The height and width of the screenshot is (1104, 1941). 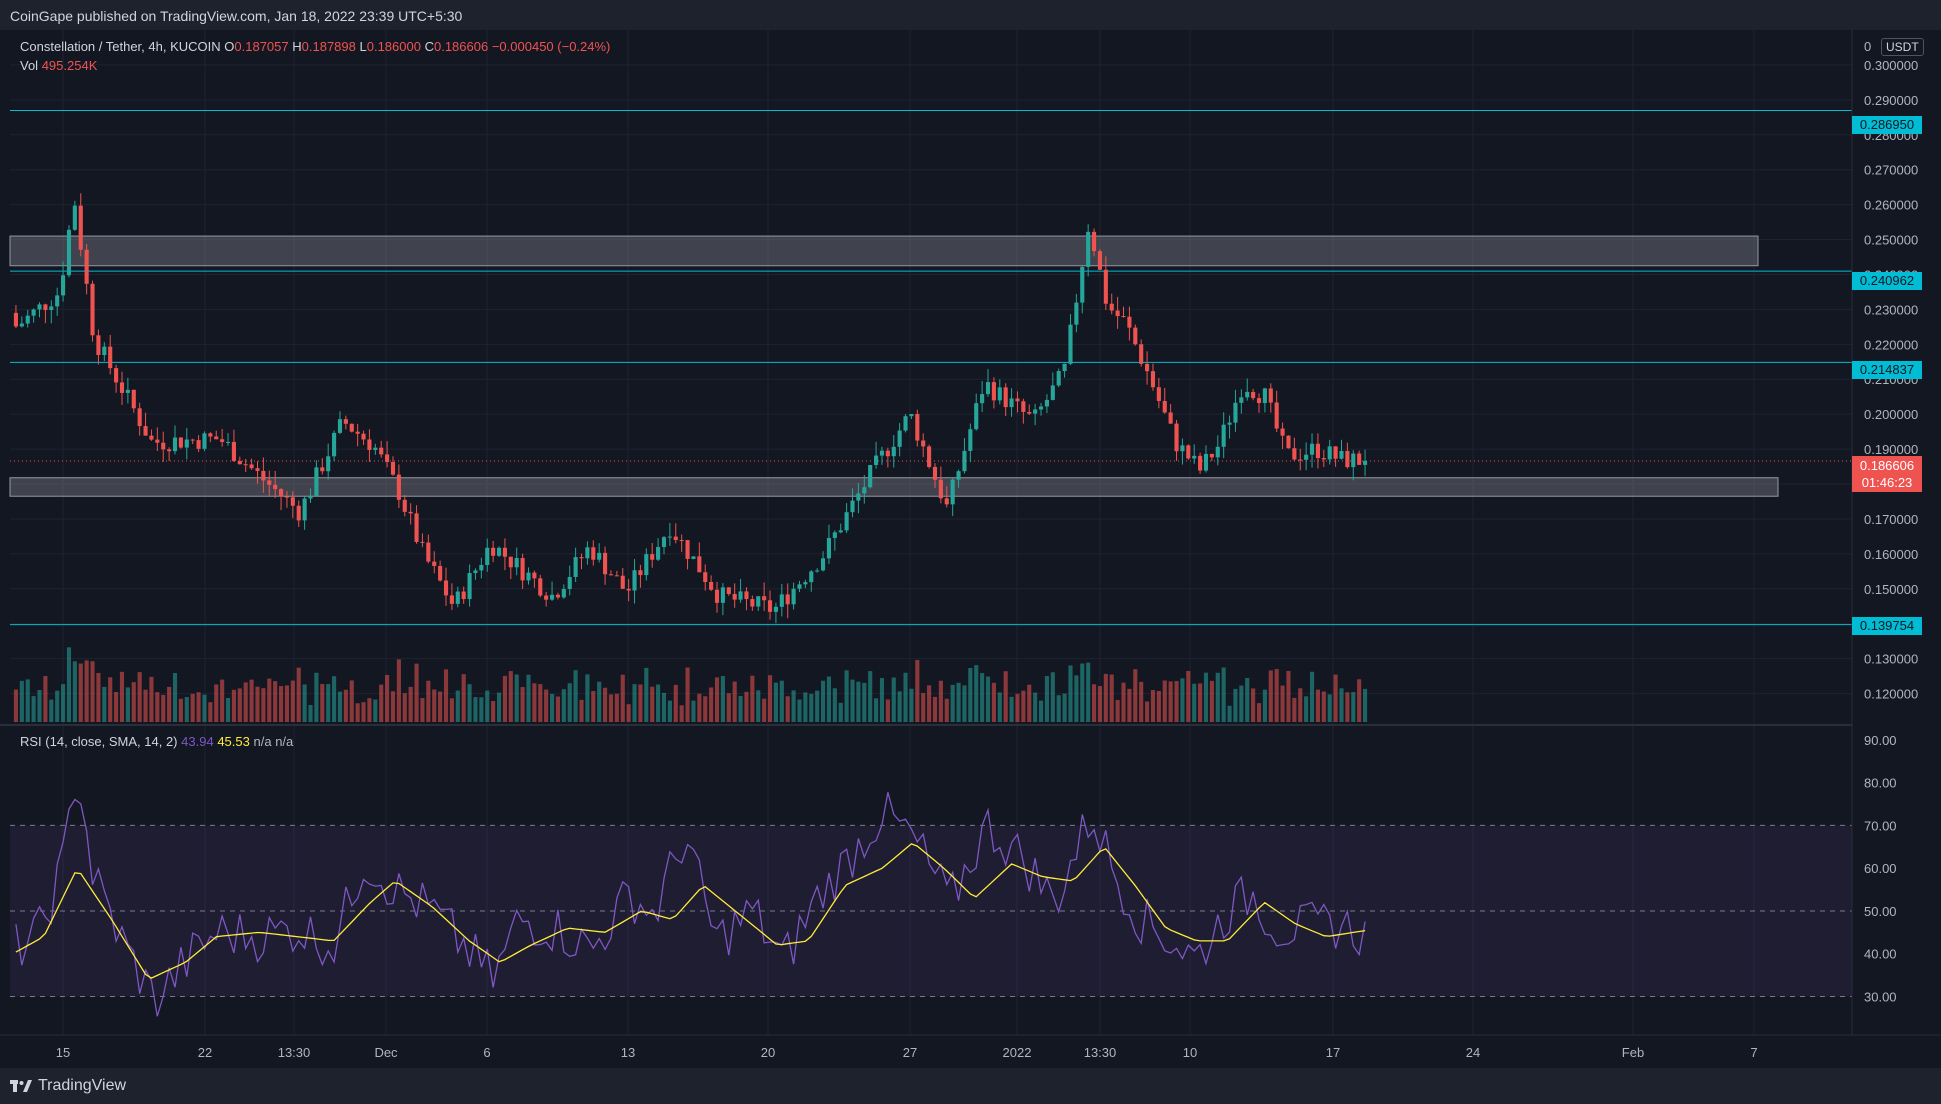 What do you see at coordinates (1880, 997) in the screenshot?
I see `rsi-tick-label: 30.00` at bounding box center [1880, 997].